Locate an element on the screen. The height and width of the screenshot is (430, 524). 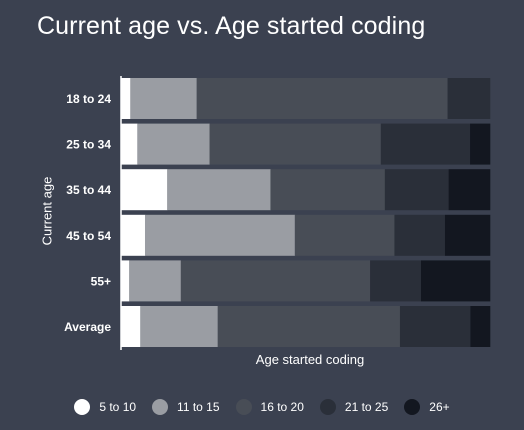
y-tick-label: Average is located at coordinates (87, 327).